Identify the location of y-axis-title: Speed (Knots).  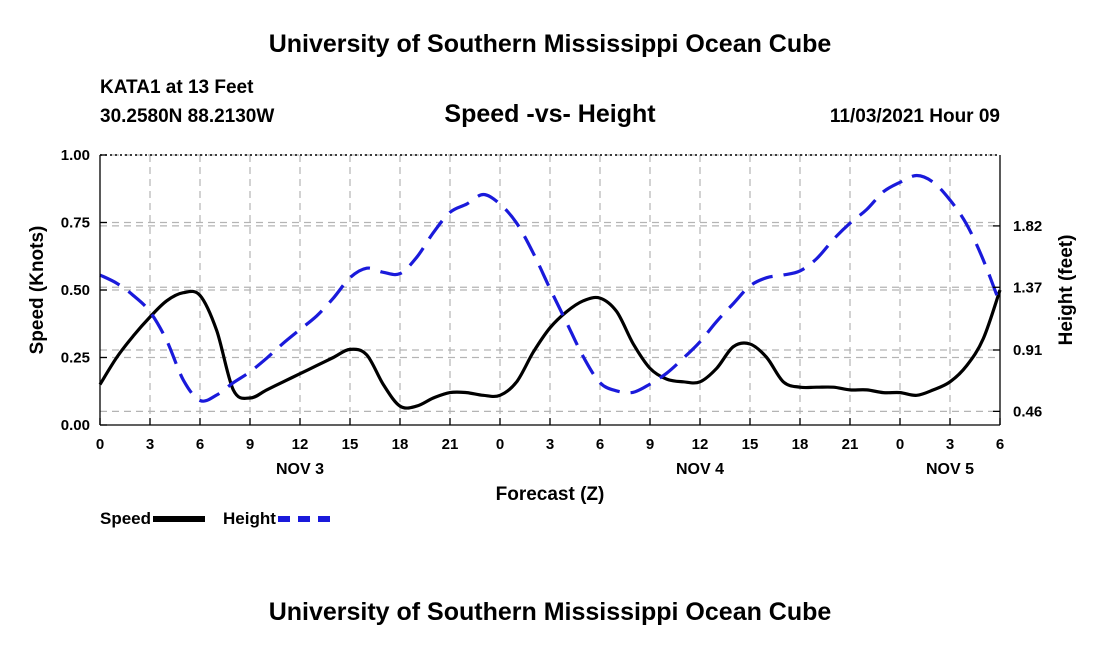
(37, 290).